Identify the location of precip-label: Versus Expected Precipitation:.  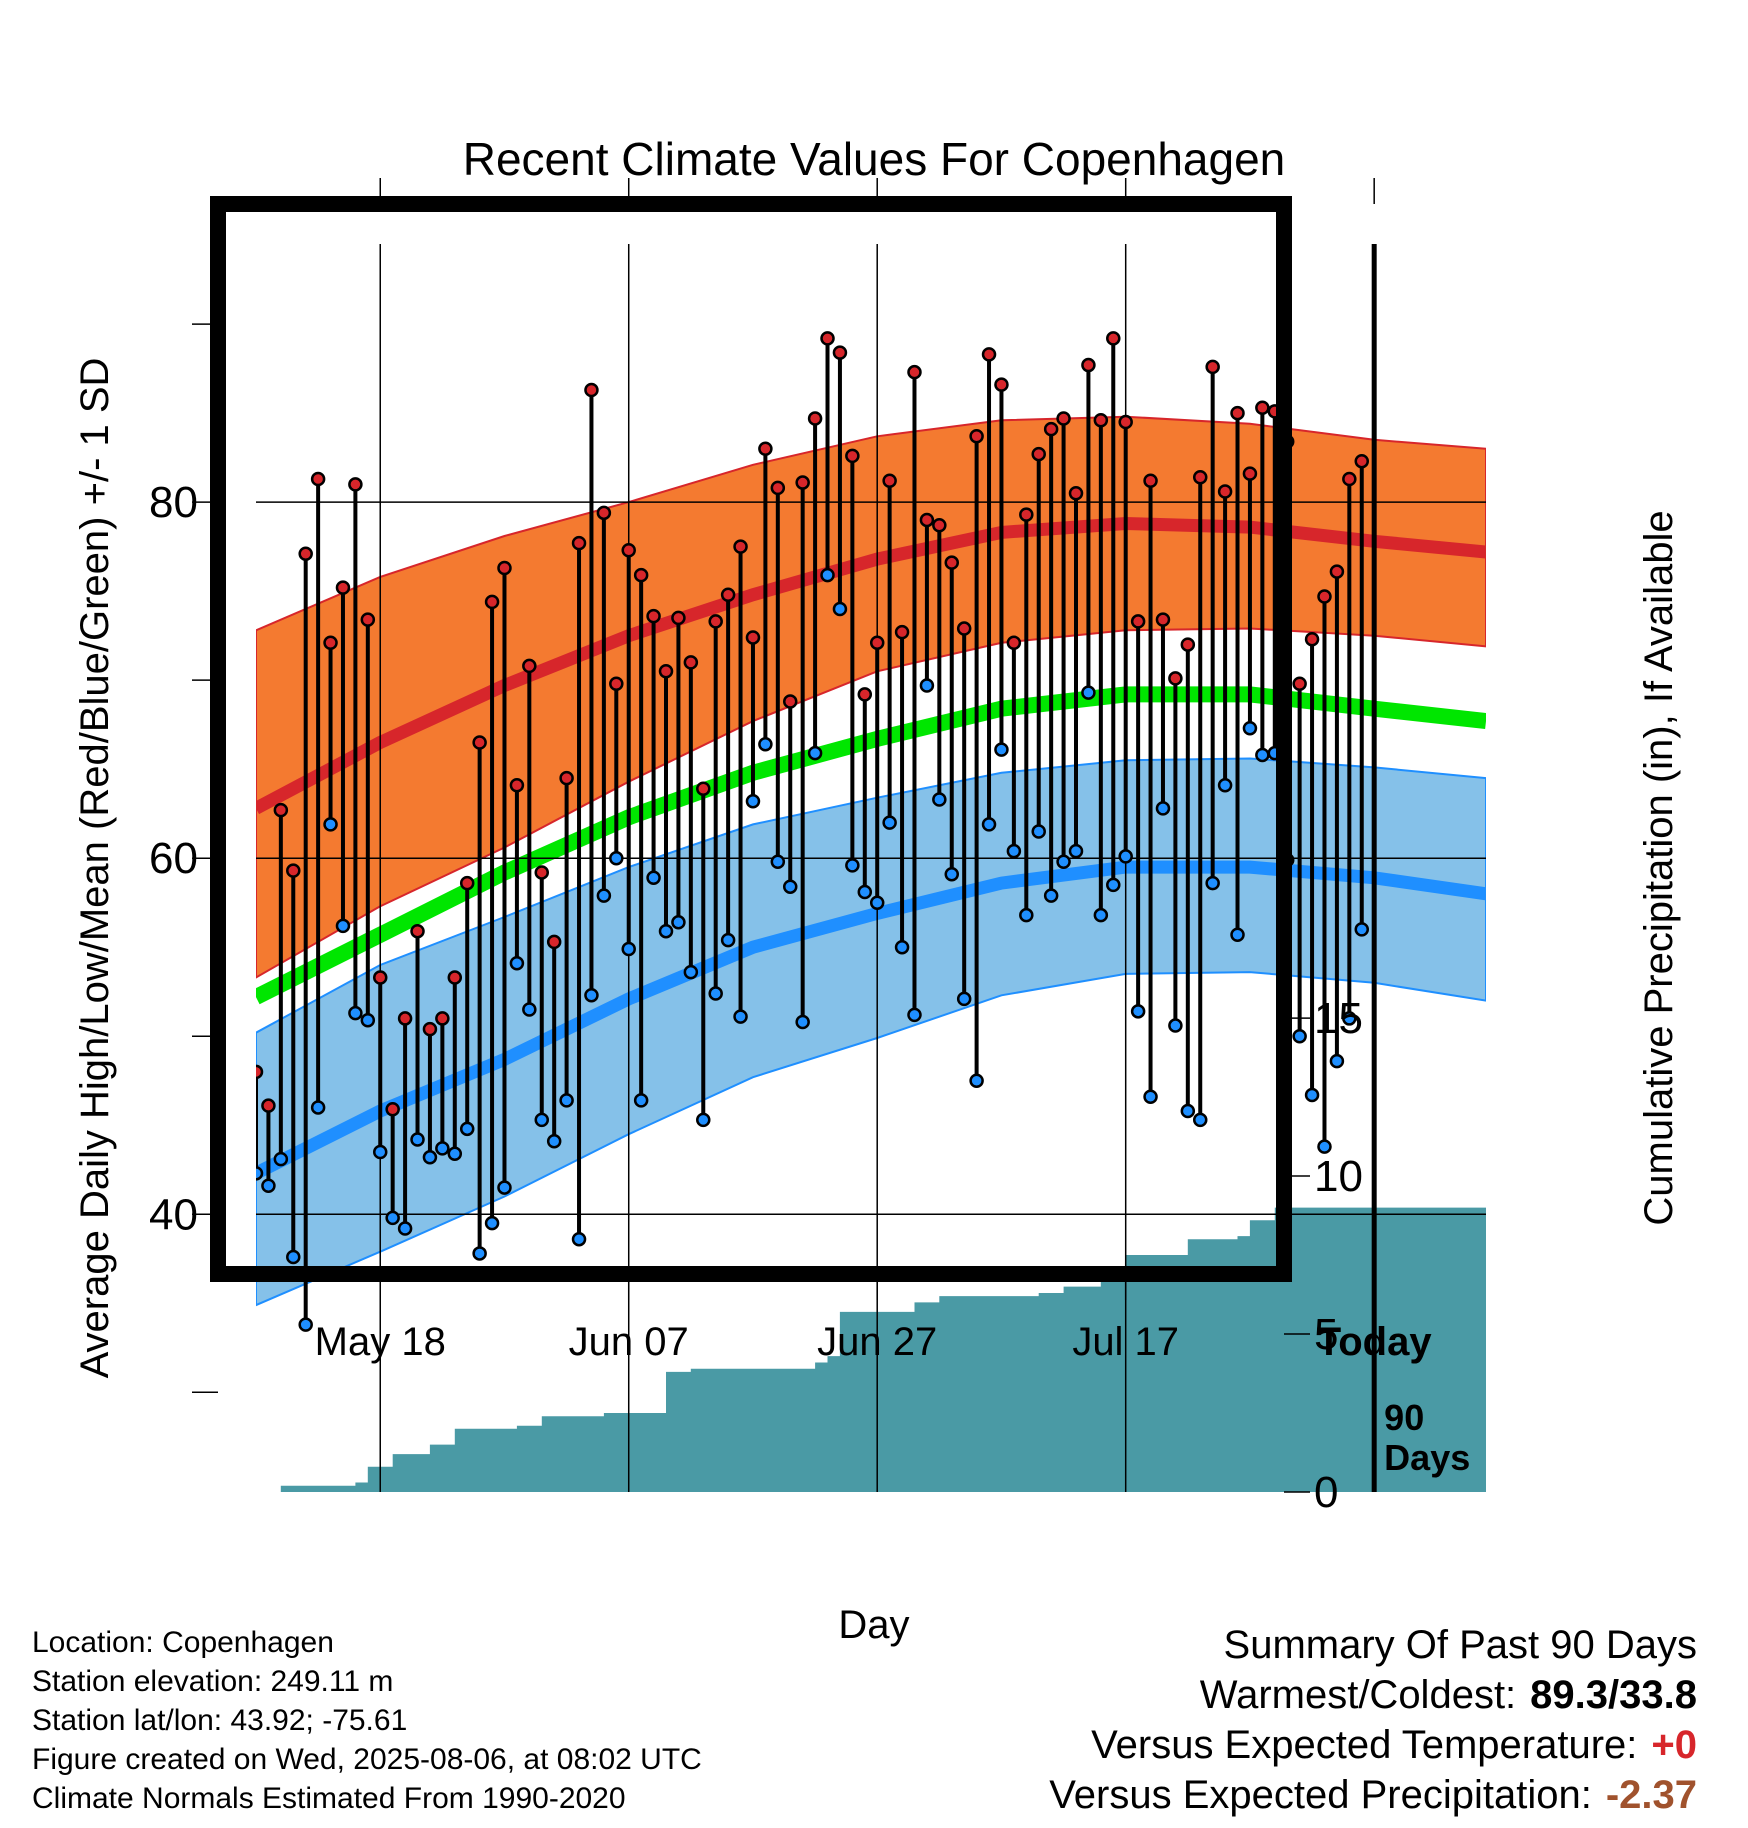
(1320, 1795).